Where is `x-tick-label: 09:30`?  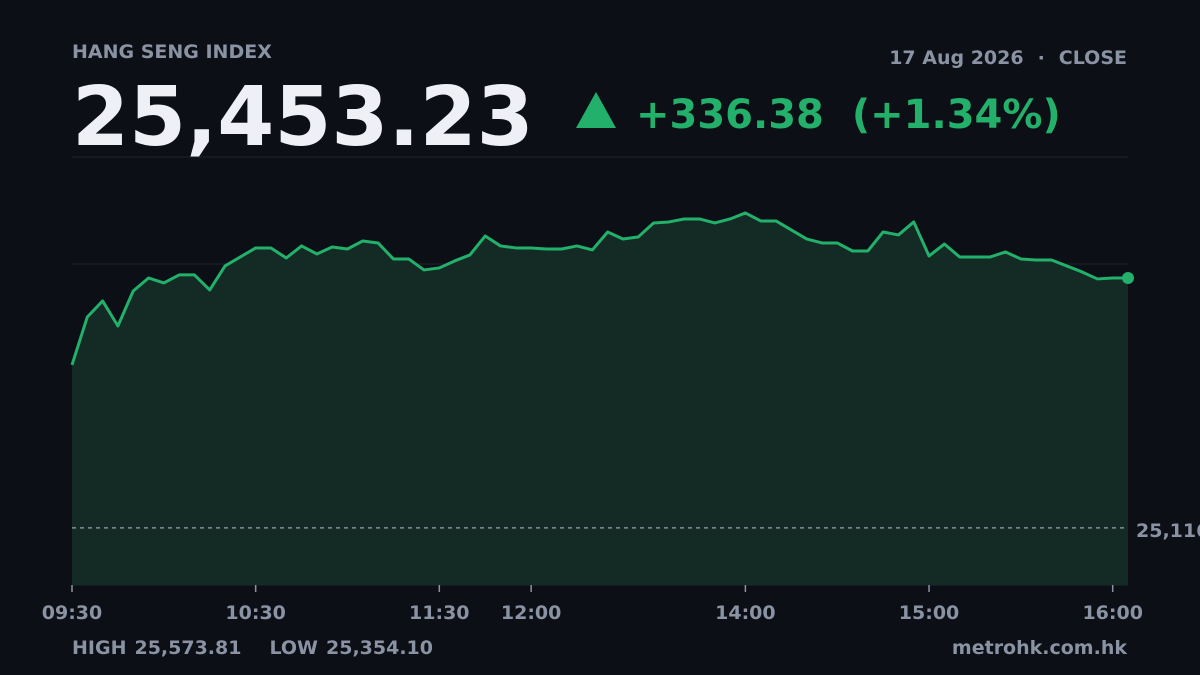 x-tick-label: 09:30 is located at coordinates (72, 613).